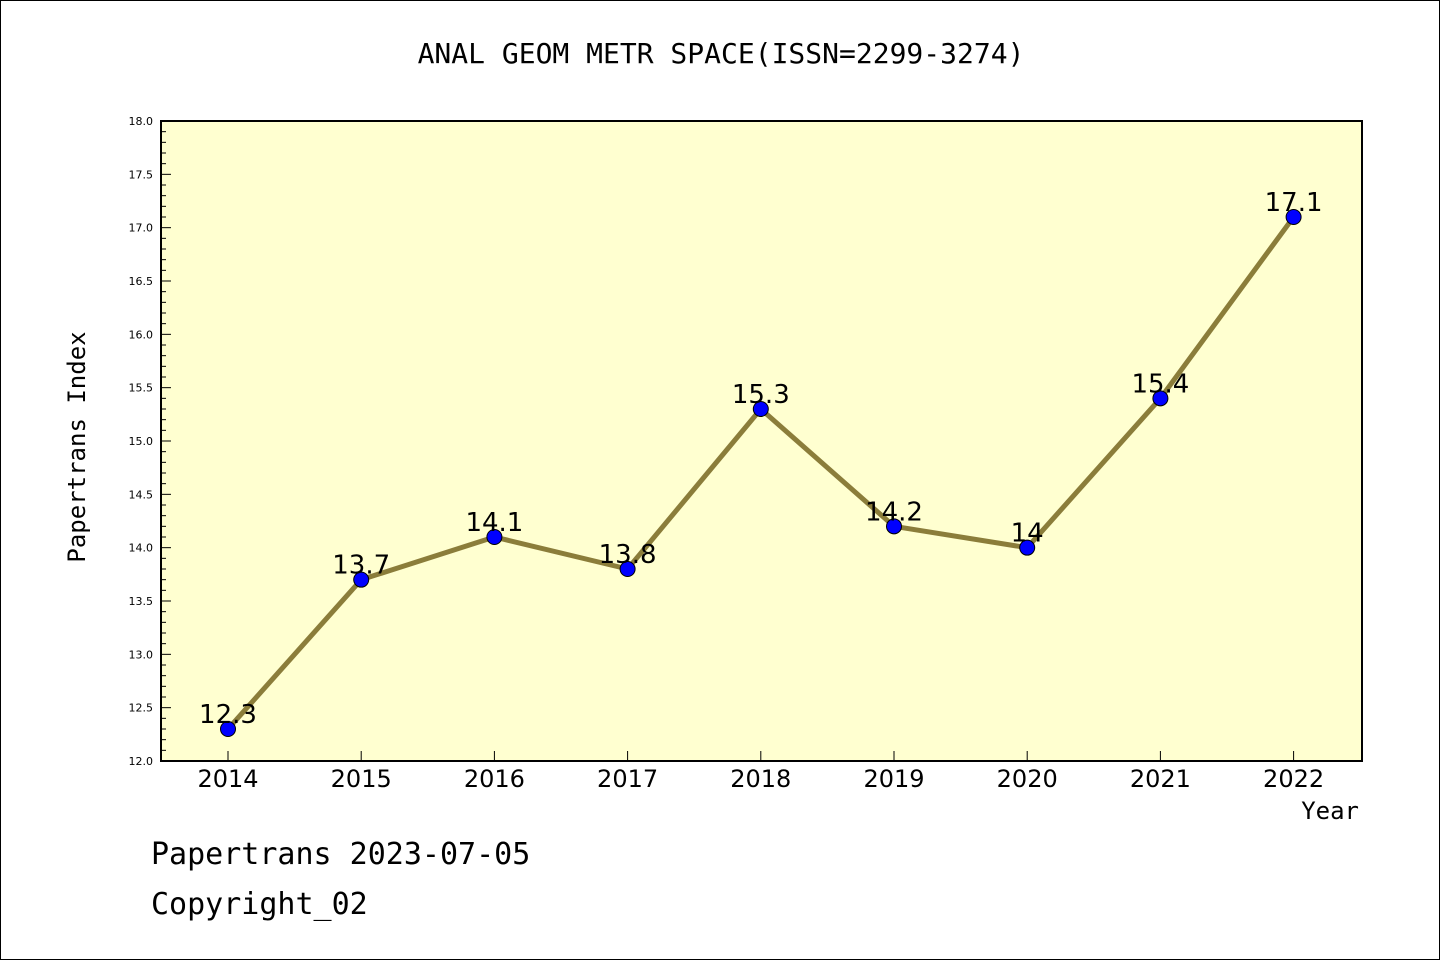 The image size is (1440, 961). I want to click on y-tick-label: 18.0, so click(141, 121).